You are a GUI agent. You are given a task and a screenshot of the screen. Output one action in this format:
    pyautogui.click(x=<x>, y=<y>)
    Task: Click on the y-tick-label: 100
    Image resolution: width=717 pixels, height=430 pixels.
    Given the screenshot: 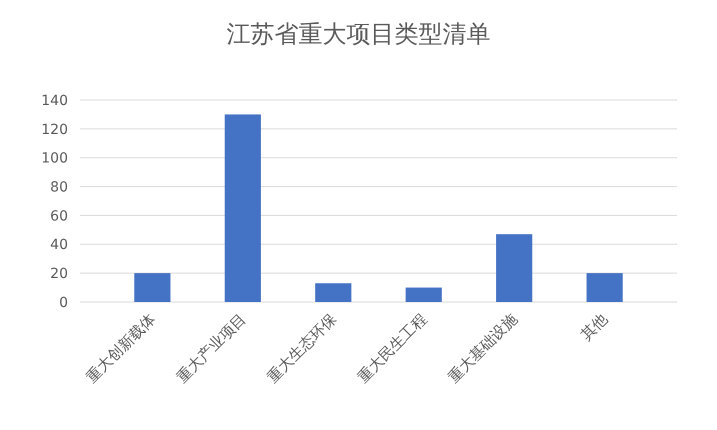 What is the action you would take?
    pyautogui.click(x=54, y=158)
    